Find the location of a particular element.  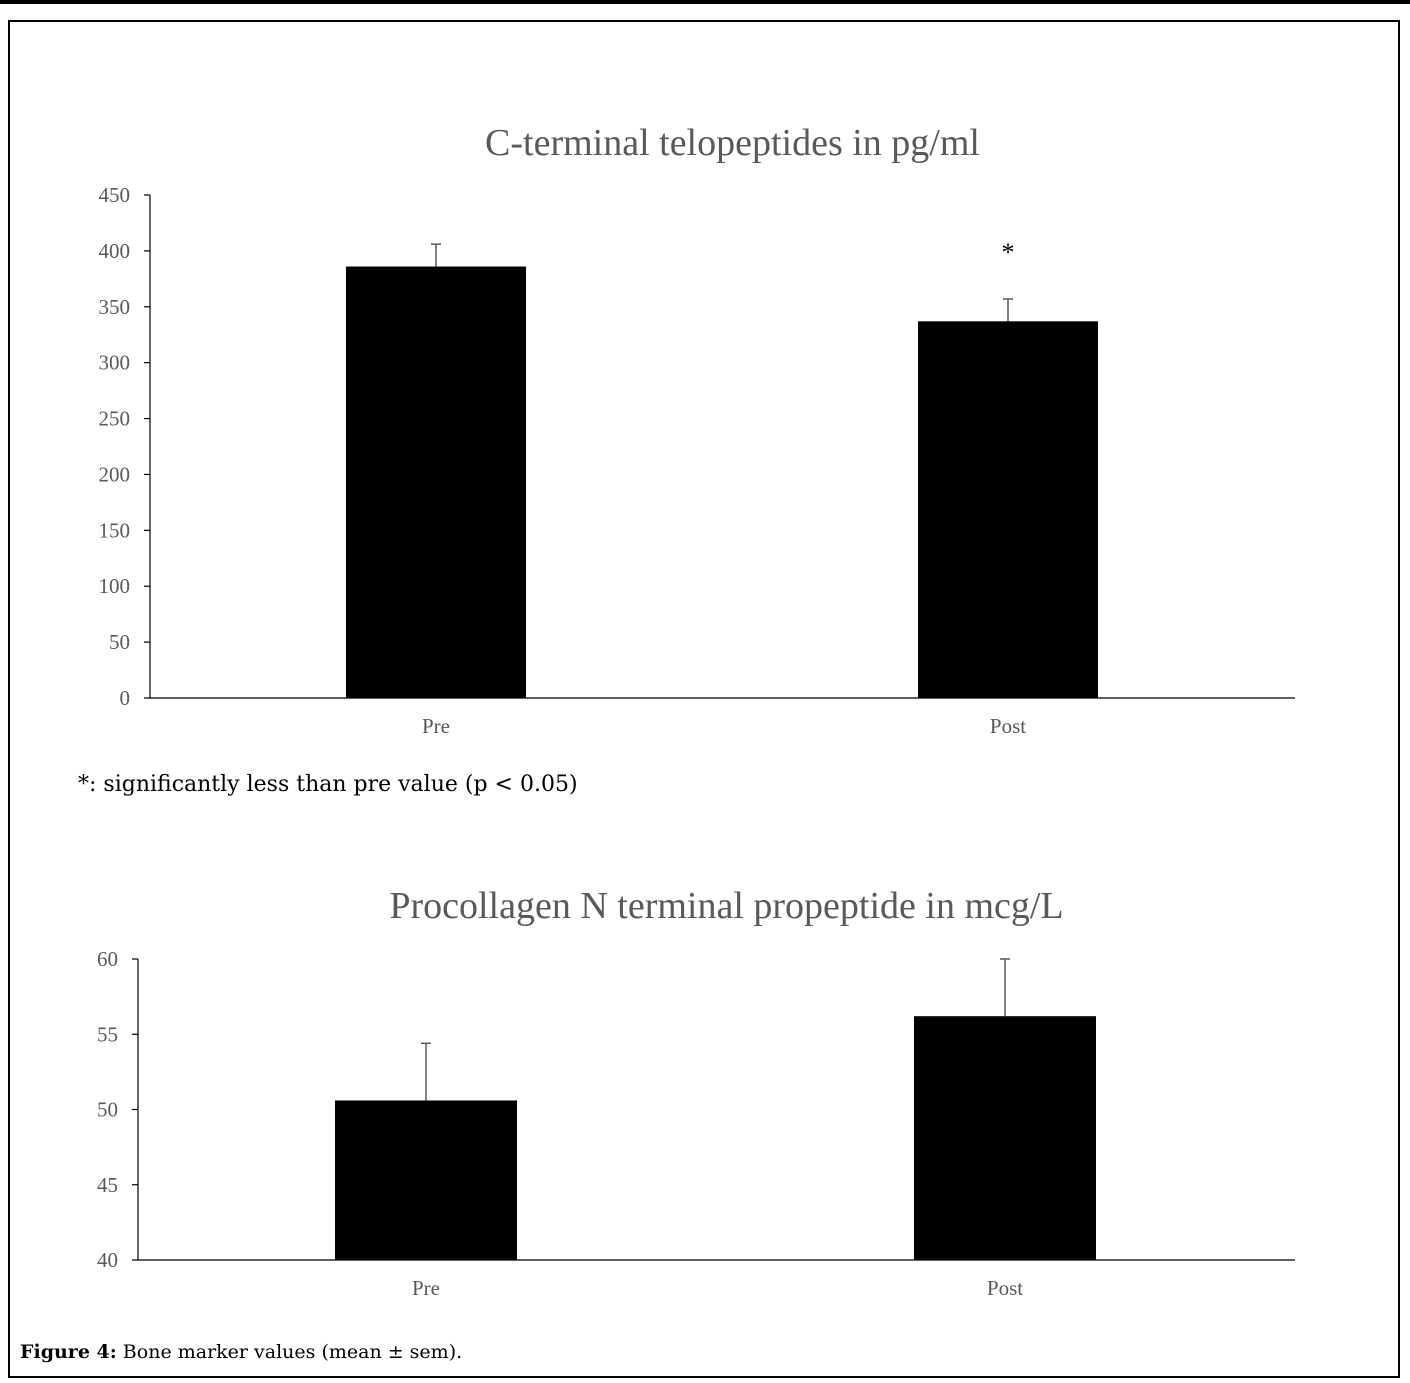

top-rule is located at coordinates (705, 2).